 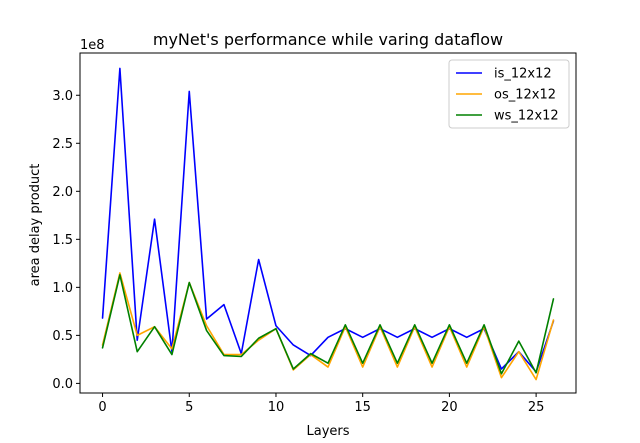 What do you see at coordinates (62, 240) in the screenshot?
I see `y-tick-label: 1.5` at bounding box center [62, 240].